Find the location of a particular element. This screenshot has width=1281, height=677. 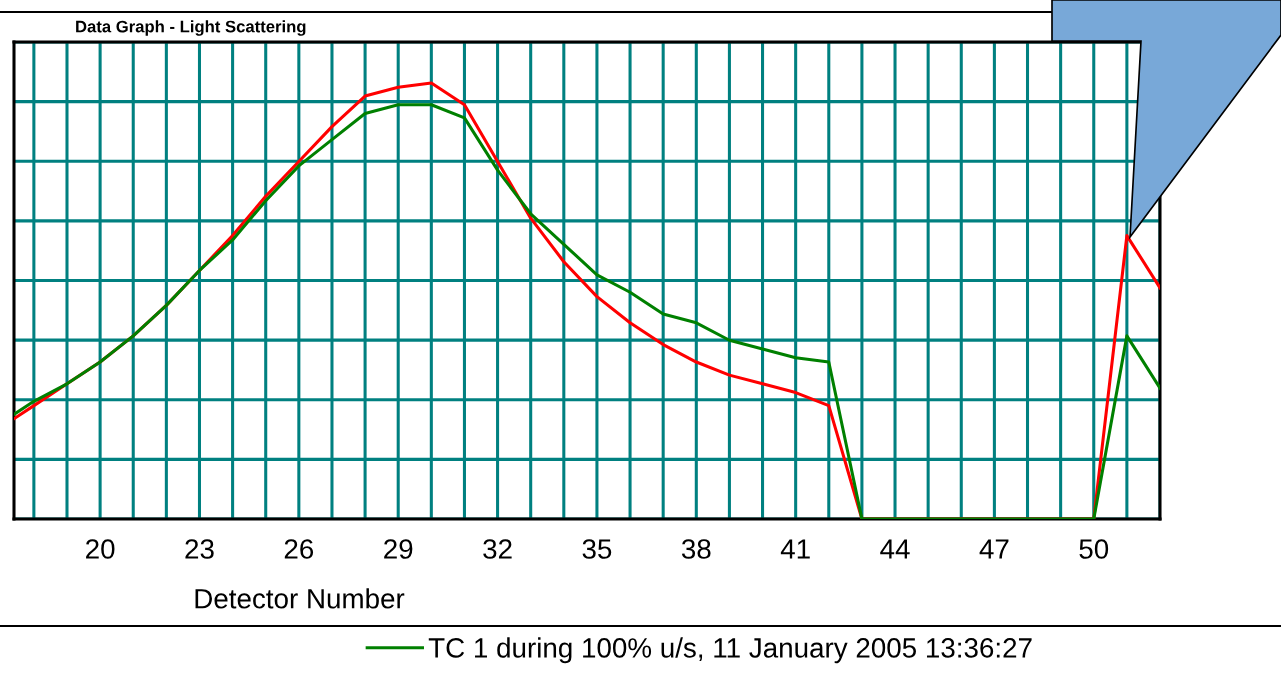

x-tick-label: 41 is located at coordinates (795, 549).